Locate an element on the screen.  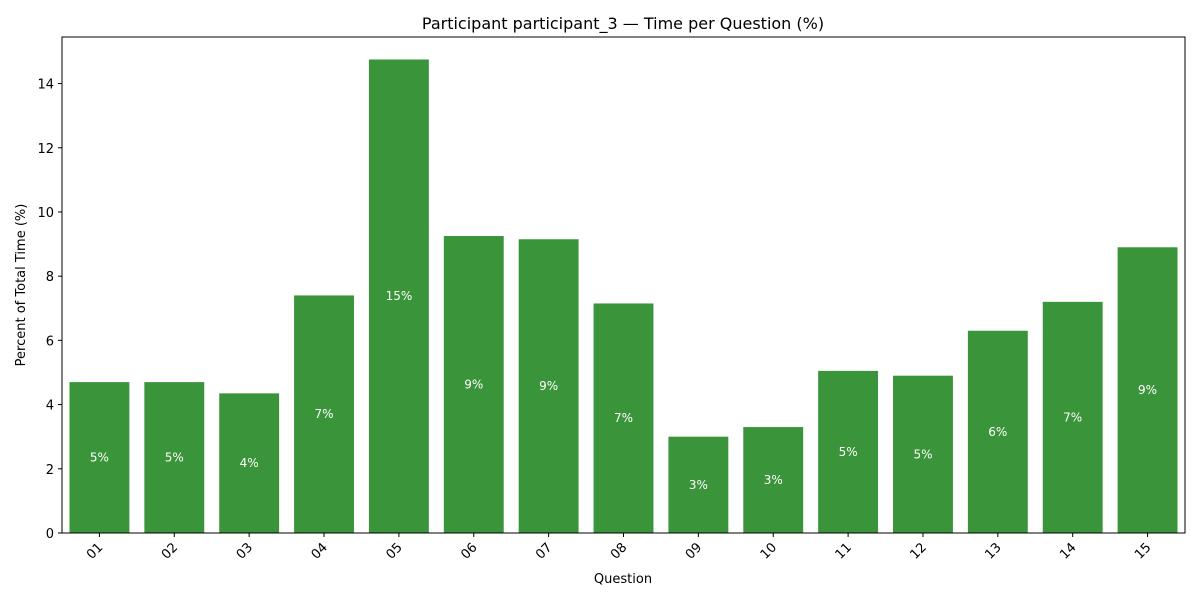
bar-data-label-07: 9% is located at coordinates (548, 386).